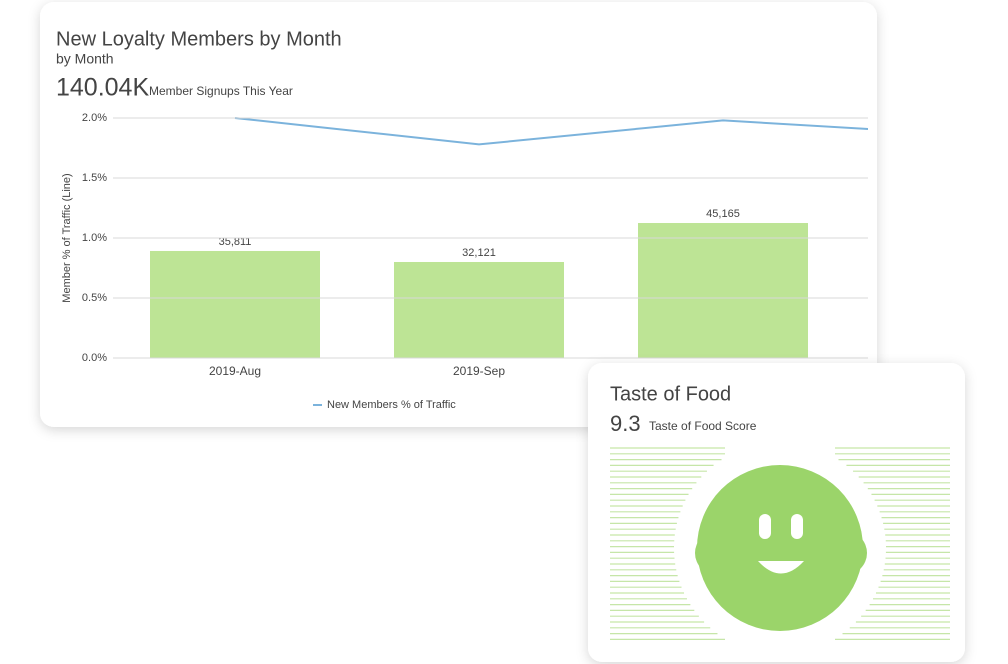 The height and width of the screenshot is (664, 1008). What do you see at coordinates (67, 237) in the screenshot?
I see `y-axis-label: Member % of Traffic (Line)` at bounding box center [67, 237].